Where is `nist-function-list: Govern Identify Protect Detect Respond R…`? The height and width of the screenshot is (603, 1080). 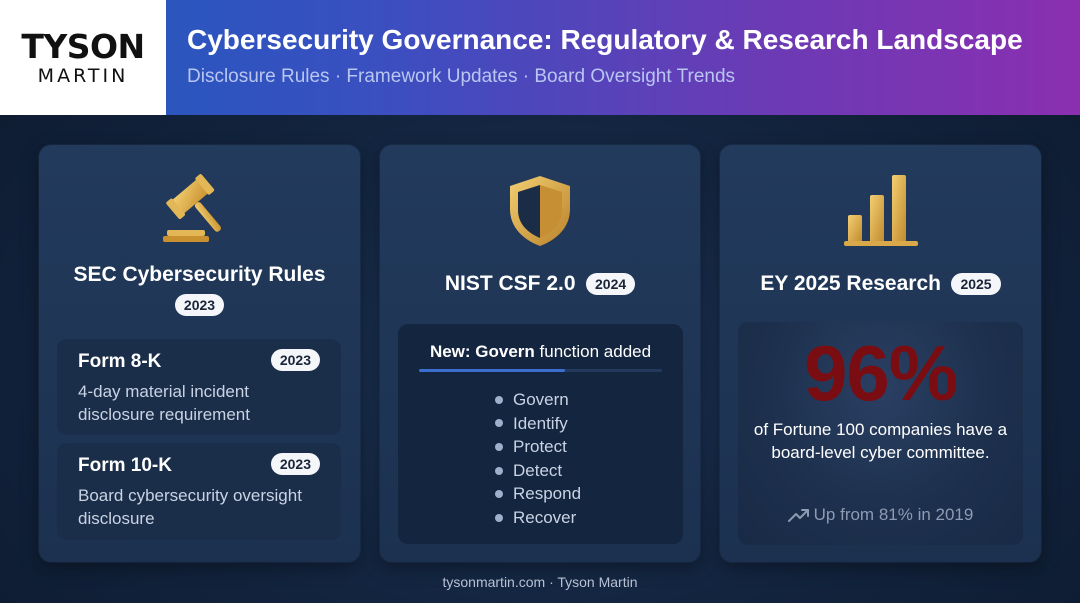
nist-function-list: Govern Identify Protect Detect Respond R… is located at coordinates (538, 459).